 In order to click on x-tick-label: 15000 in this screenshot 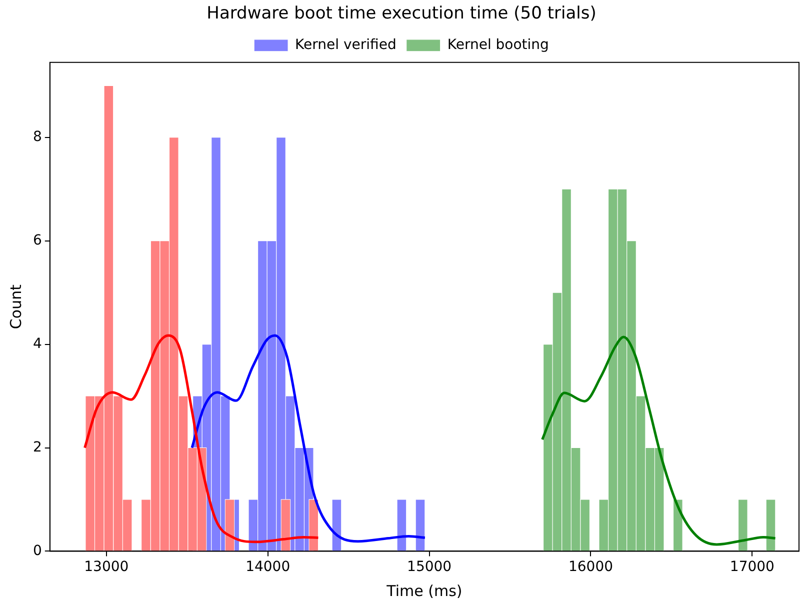, I will do `click(429, 567)`.